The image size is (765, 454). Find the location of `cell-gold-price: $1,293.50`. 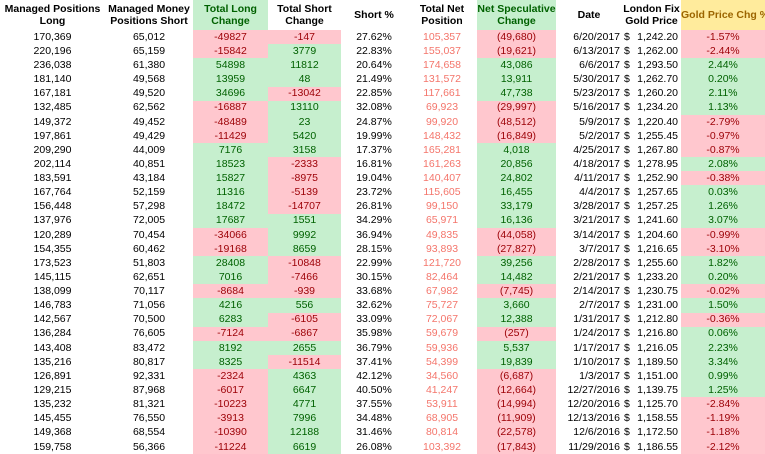

cell-gold-price: $1,293.50 is located at coordinates (651, 65).